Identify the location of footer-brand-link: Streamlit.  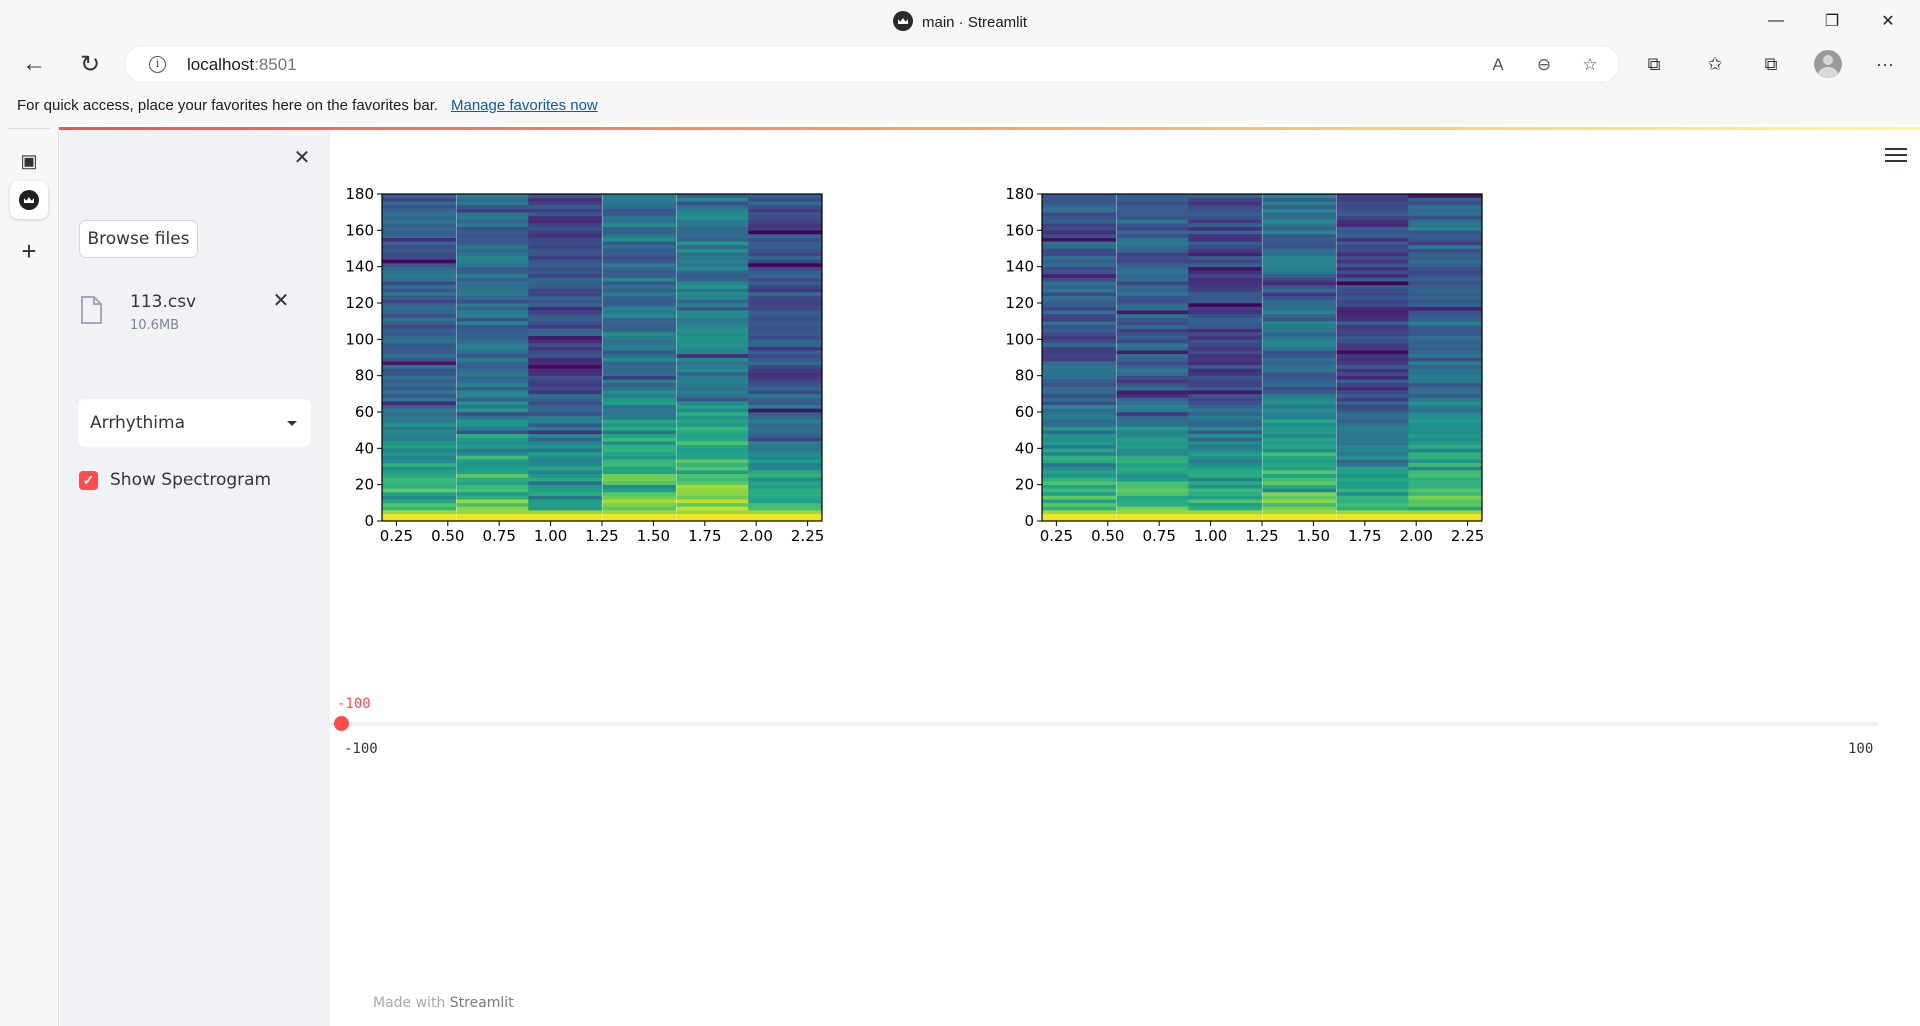
(481, 1003).